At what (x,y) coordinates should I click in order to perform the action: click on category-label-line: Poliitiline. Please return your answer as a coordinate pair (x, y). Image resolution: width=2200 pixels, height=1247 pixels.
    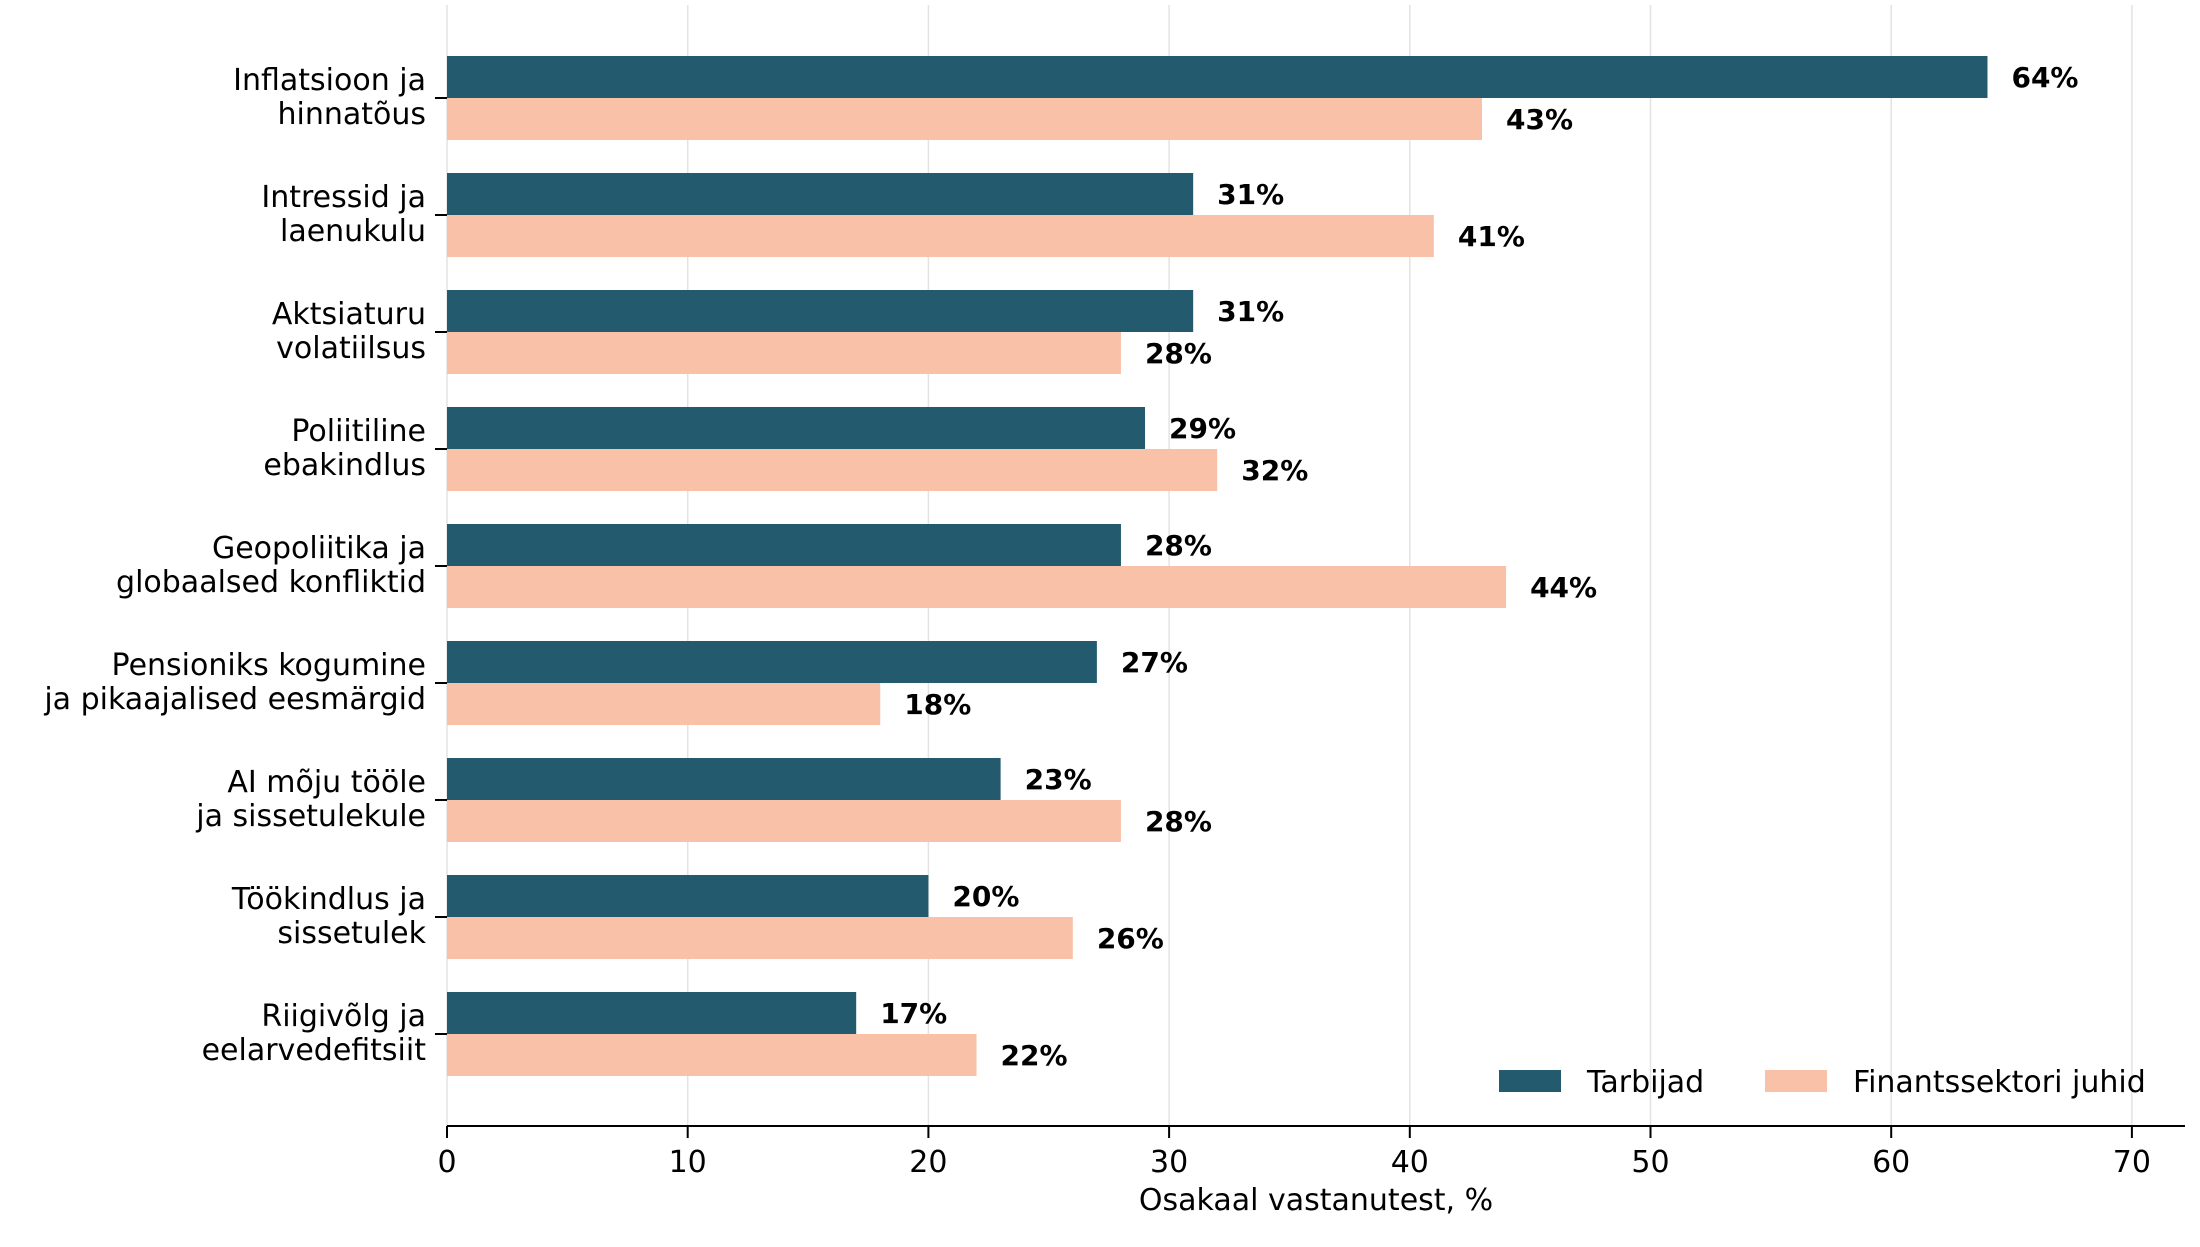
    Looking at the image, I should click on (358, 431).